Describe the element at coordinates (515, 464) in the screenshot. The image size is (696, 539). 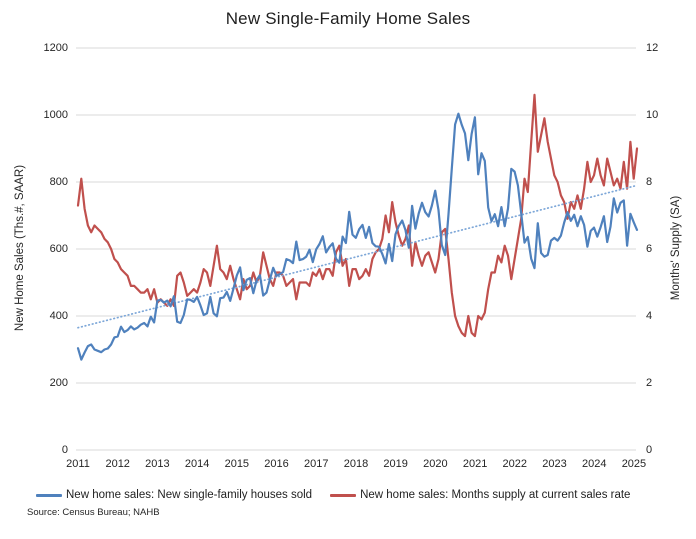
I see `x-tick-2022: 2022` at that location.